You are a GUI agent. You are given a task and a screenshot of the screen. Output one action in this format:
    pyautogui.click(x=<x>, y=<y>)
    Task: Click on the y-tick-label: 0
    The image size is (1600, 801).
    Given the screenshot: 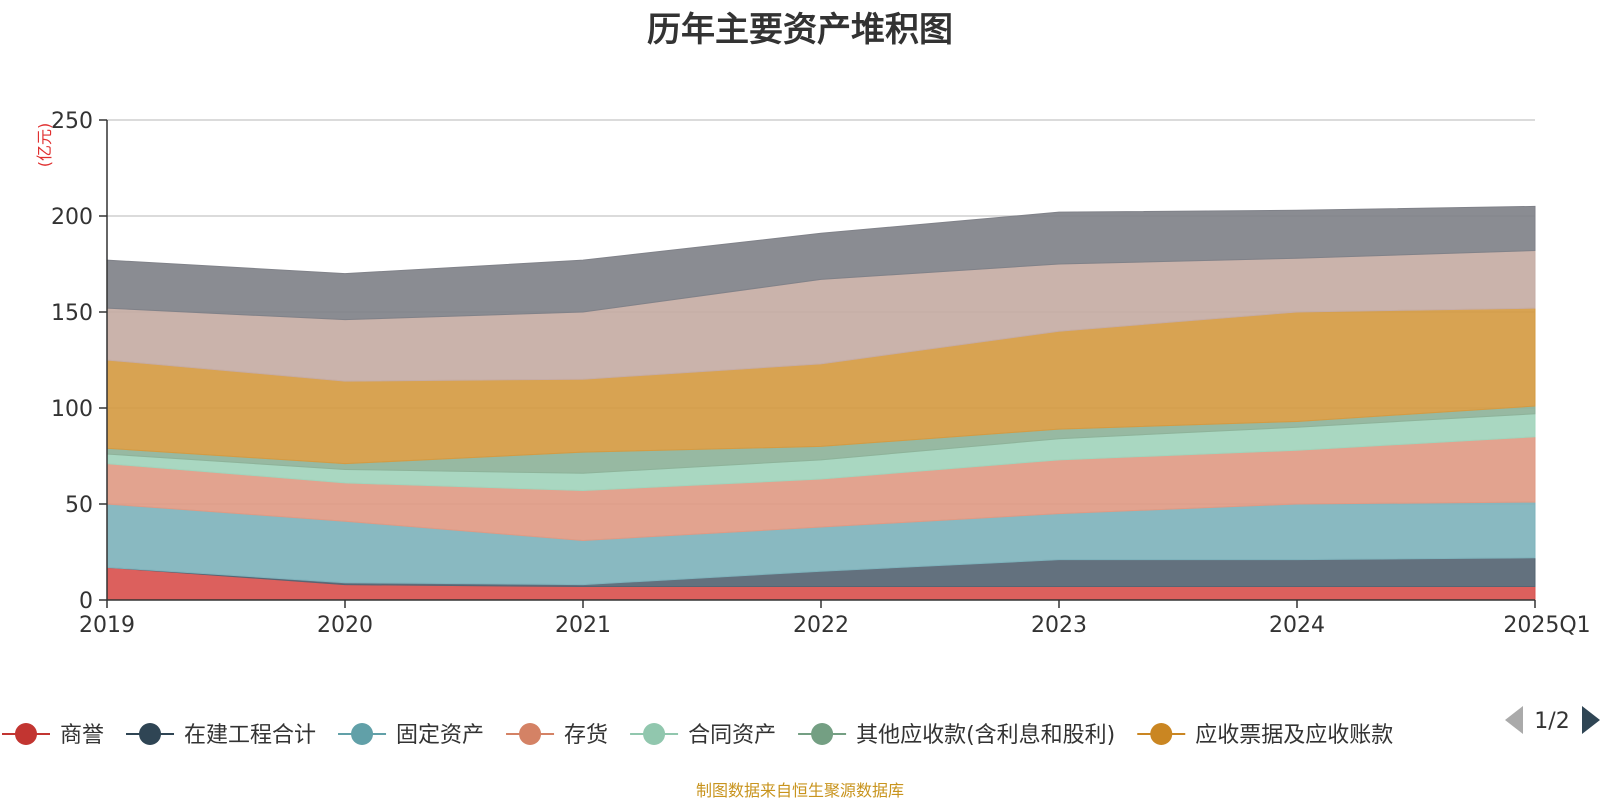 What is the action you would take?
    pyautogui.click(x=86, y=601)
    